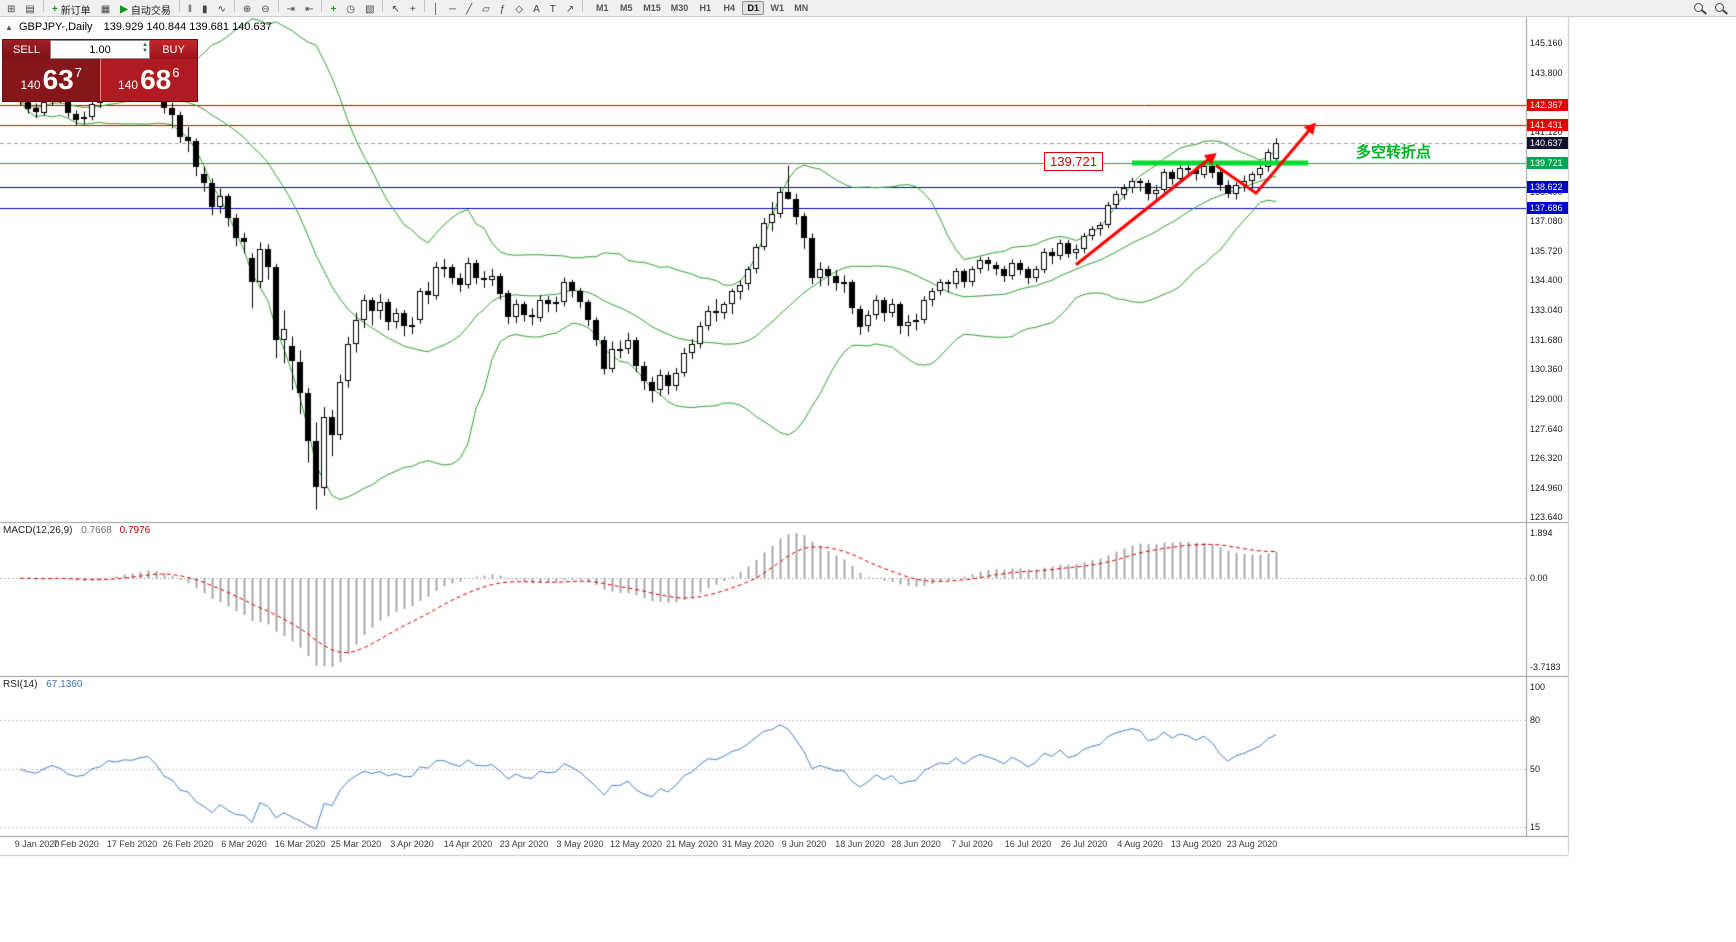  Describe the element at coordinates (652, 8) in the screenshot. I see `timeframe-m15-button: M15` at that location.